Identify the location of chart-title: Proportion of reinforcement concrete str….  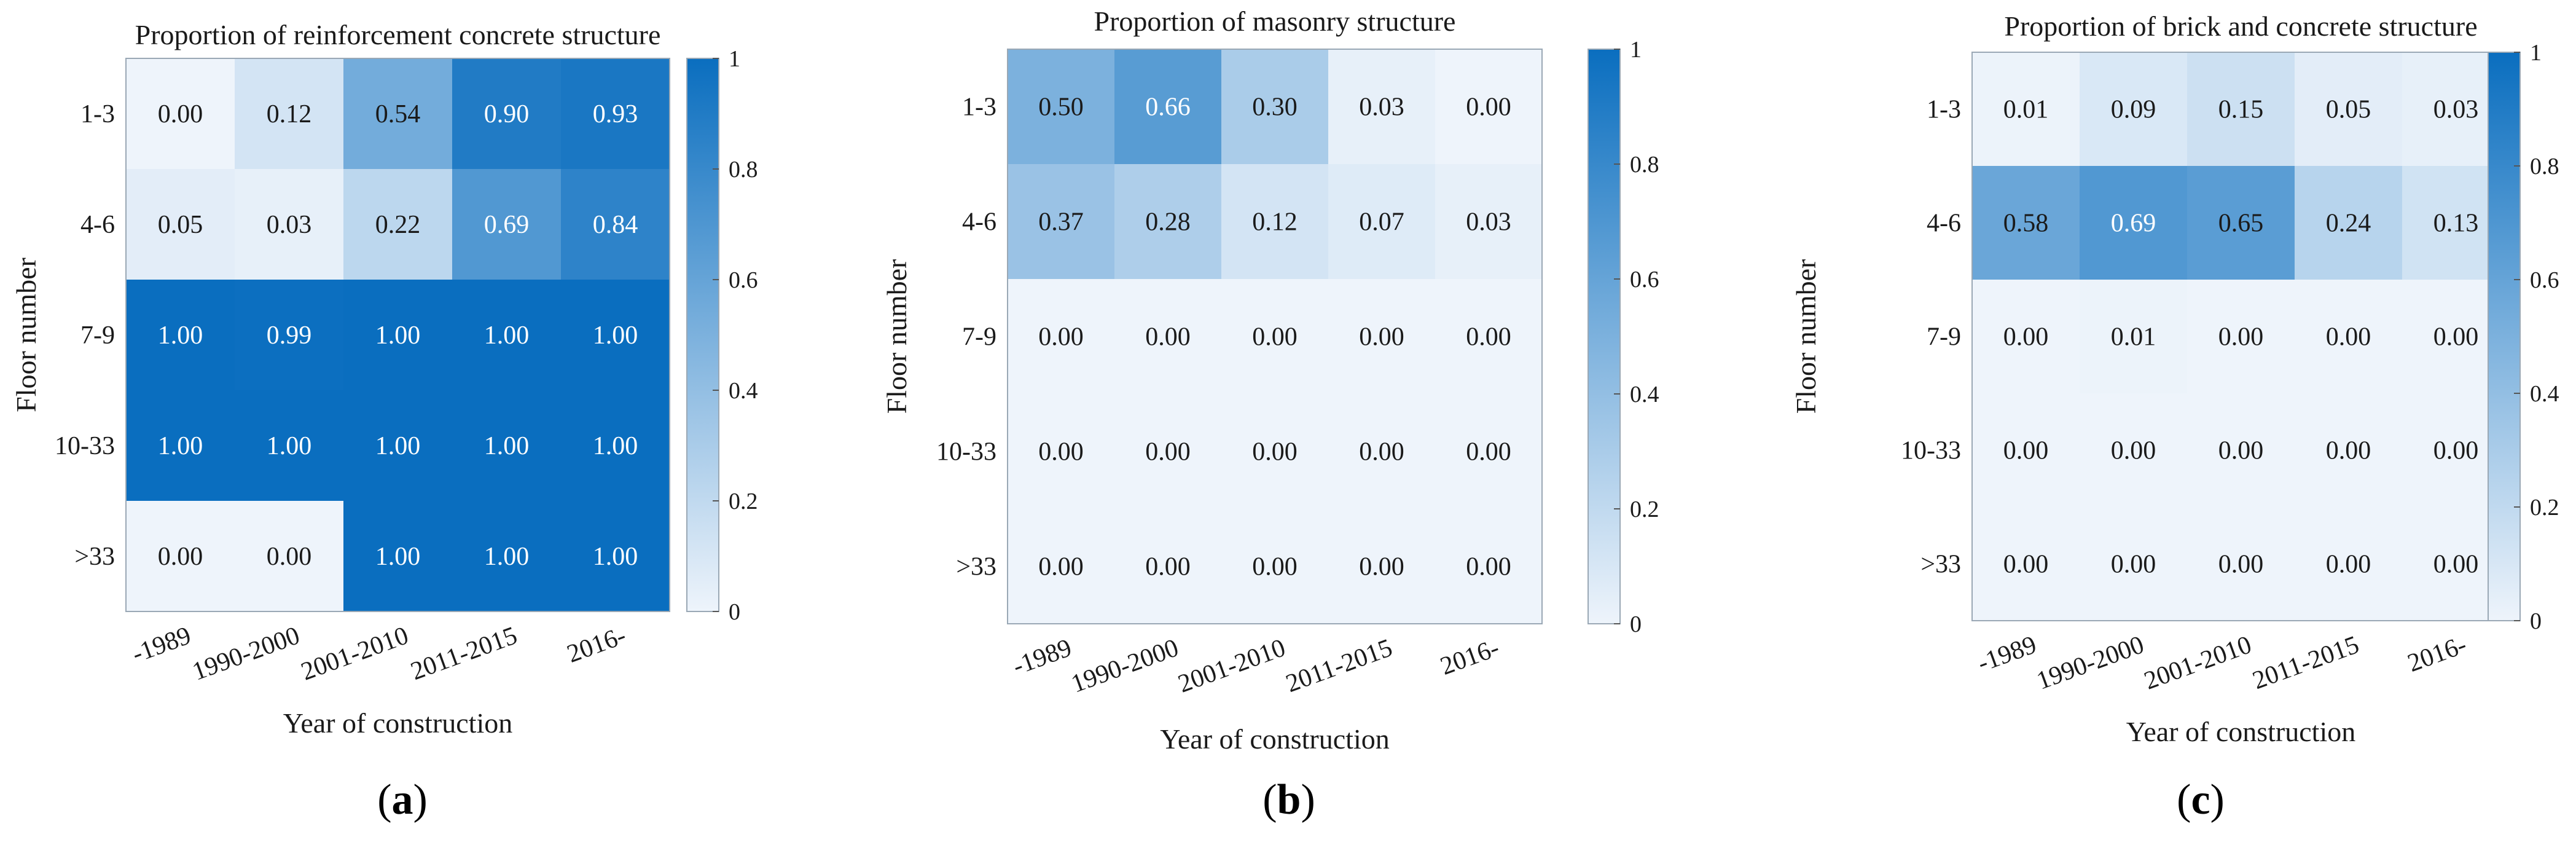
(398, 34).